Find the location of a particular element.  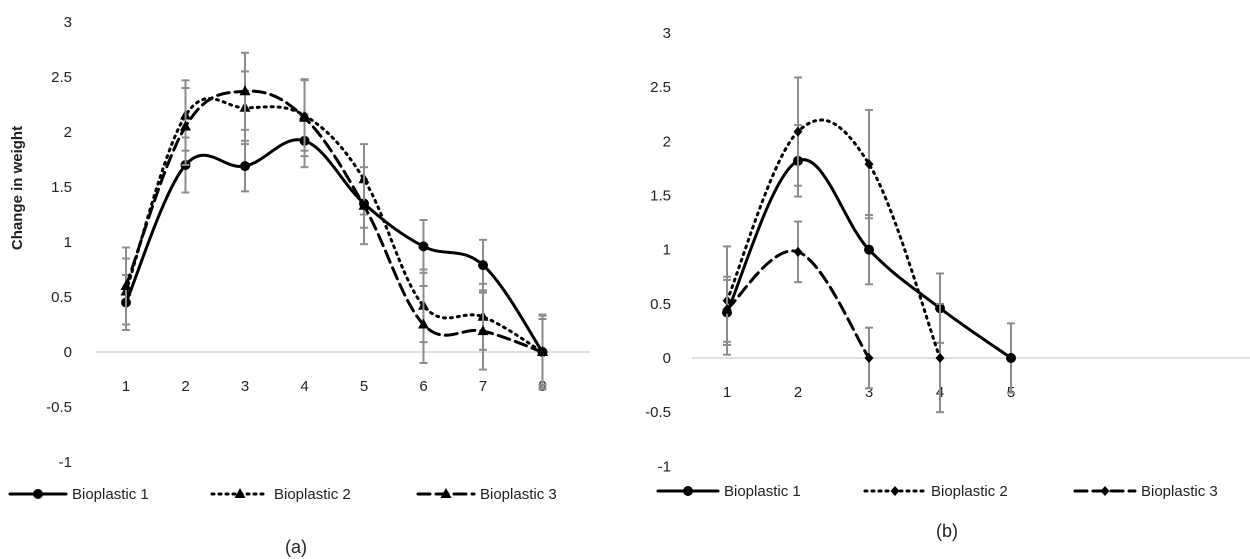

chart-a-ytick-label: 2.5 is located at coordinates (61, 77).